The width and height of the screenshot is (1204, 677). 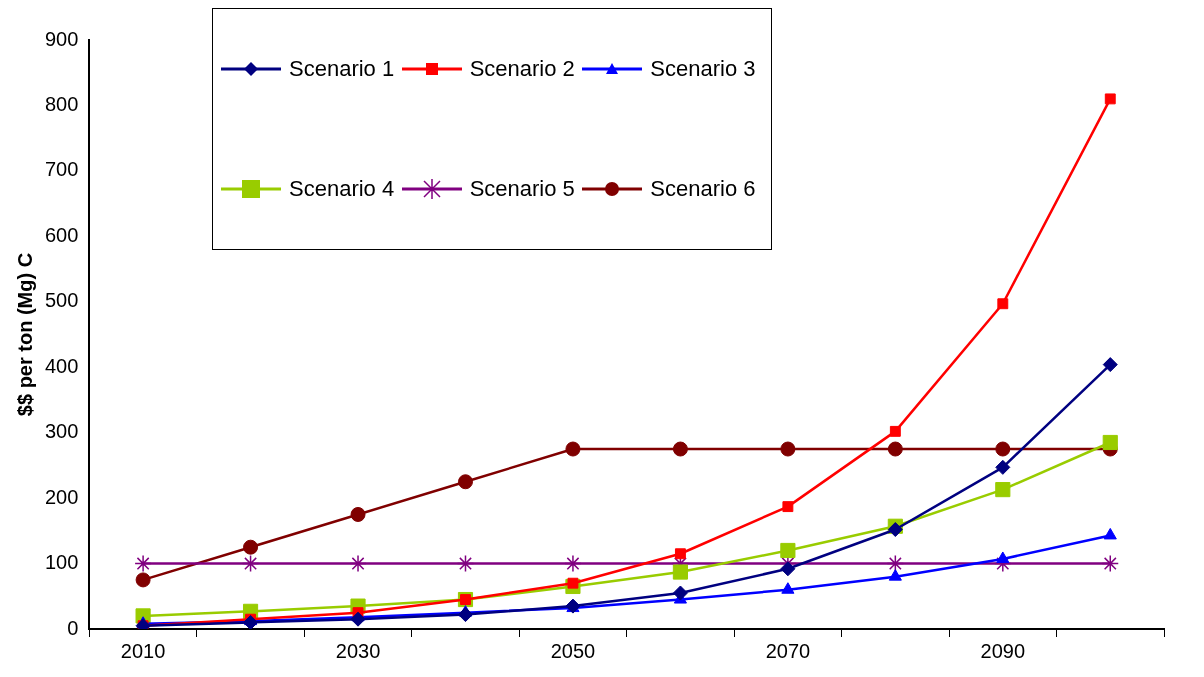 What do you see at coordinates (61, 169) in the screenshot?
I see `y-tick-label: 700` at bounding box center [61, 169].